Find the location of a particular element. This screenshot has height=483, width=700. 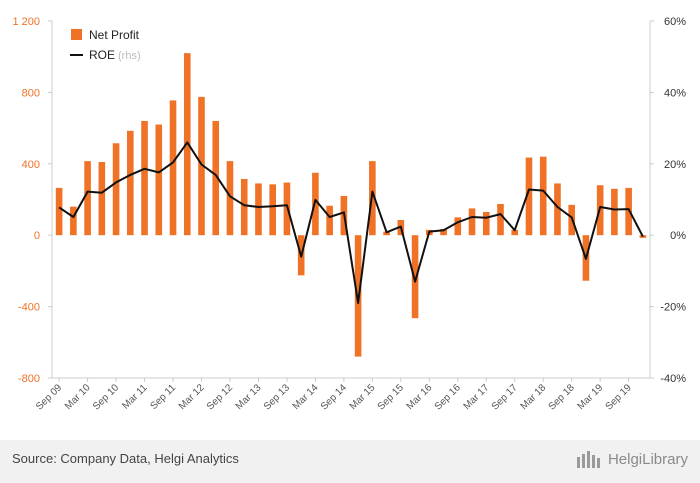

left-tick-label: 1 200 is located at coordinates (26, 22).